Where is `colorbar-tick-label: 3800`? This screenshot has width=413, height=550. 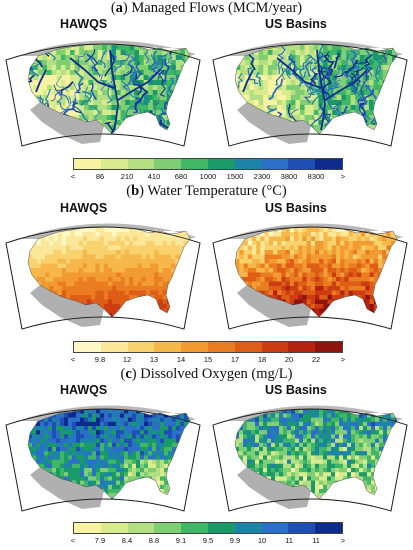 colorbar-tick-label: 3800 is located at coordinates (289, 176).